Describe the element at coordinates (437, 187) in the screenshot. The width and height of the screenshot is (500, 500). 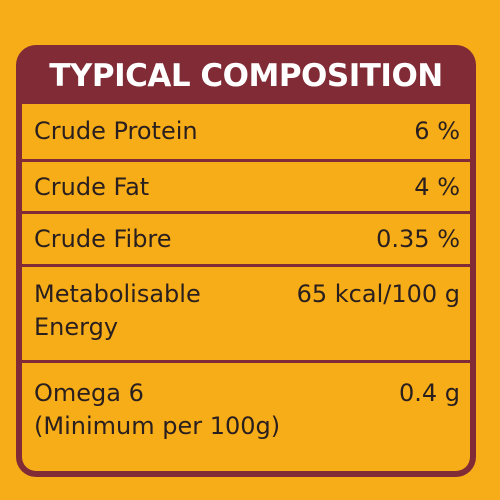
I see `row-value: 4 %` at that location.